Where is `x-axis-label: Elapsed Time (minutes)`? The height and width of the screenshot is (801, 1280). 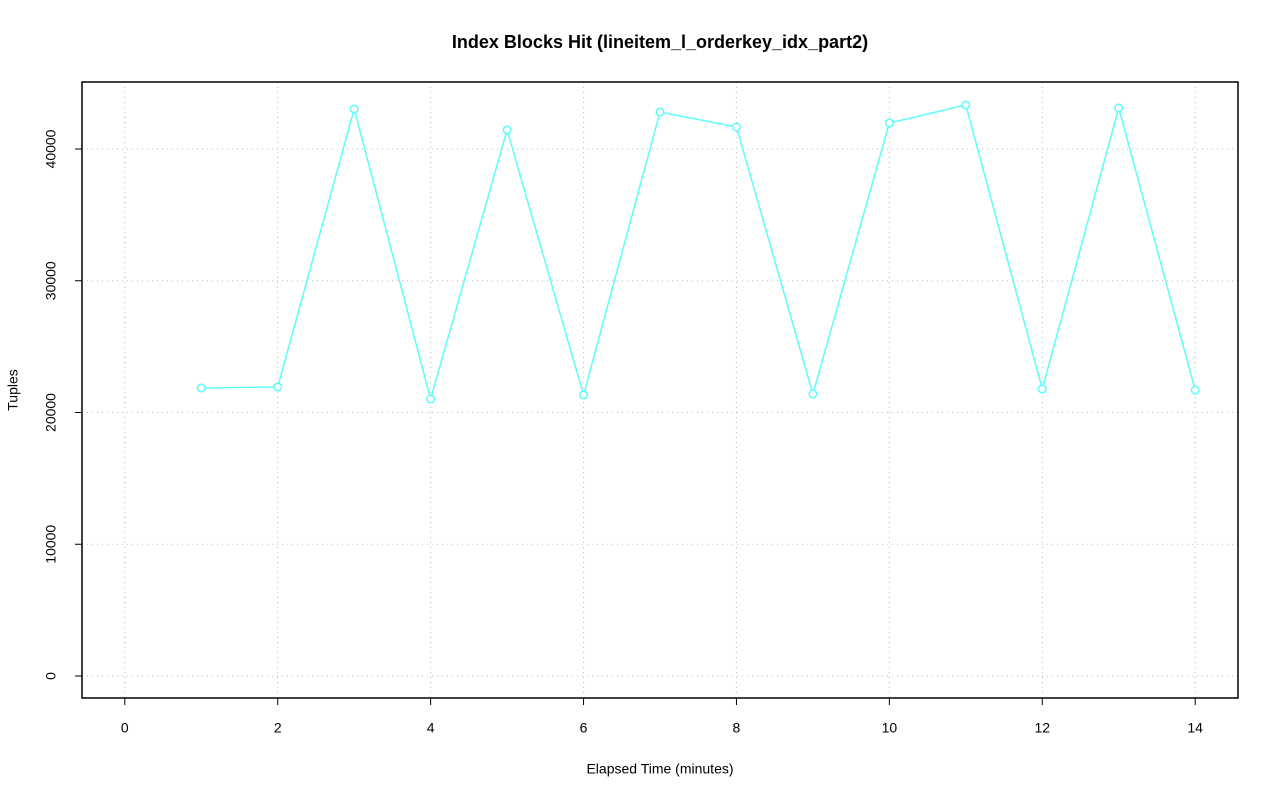
x-axis-label: Elapsed Time (minutes) is located at coordinates (659, 769).